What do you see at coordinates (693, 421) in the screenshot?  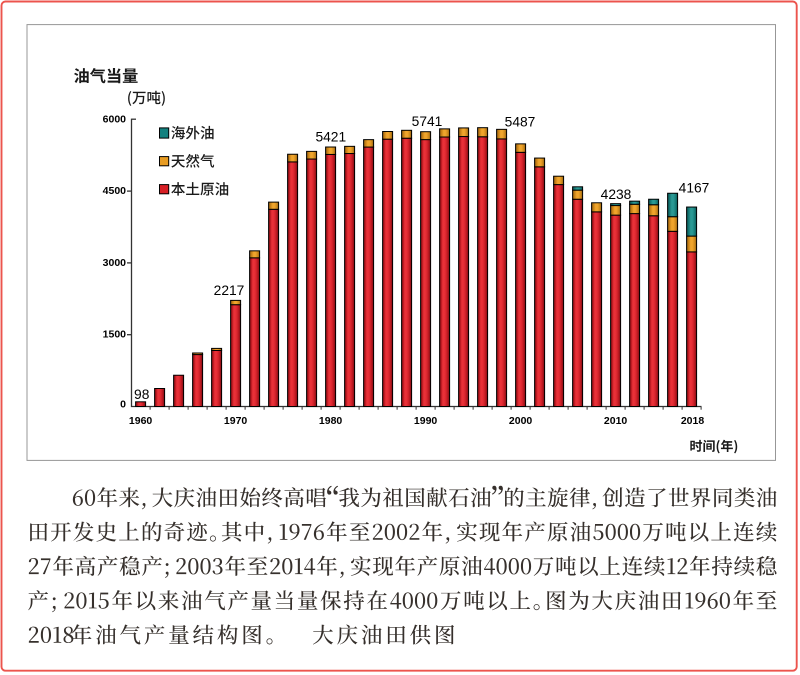 I see `svg-text: 2018` at bounding box center [693, 421].